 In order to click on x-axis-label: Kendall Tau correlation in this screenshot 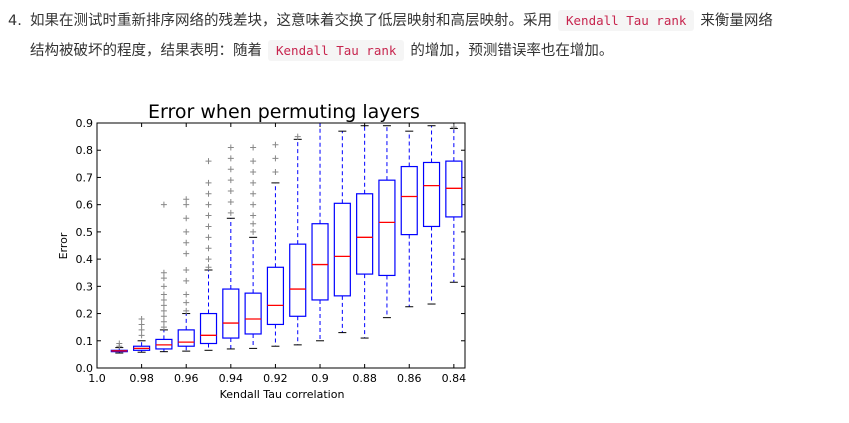, I will do `click(282, 394)`.